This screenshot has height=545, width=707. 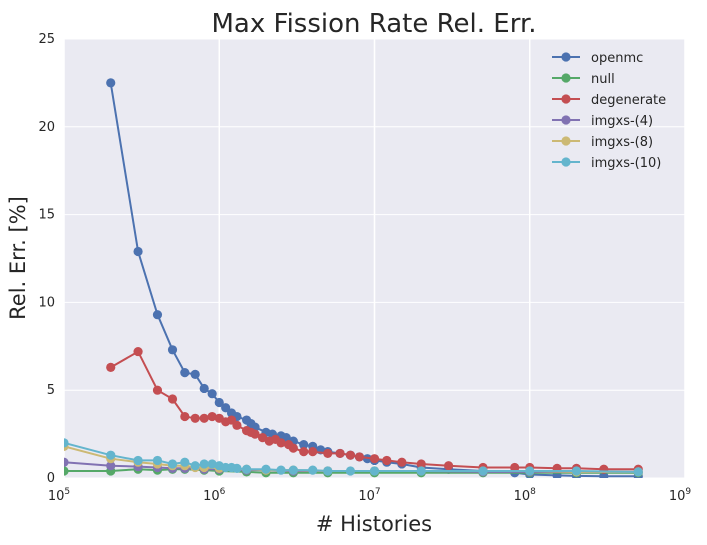 I want to click on y-tick-label: 10, so click(x=46, y=302).